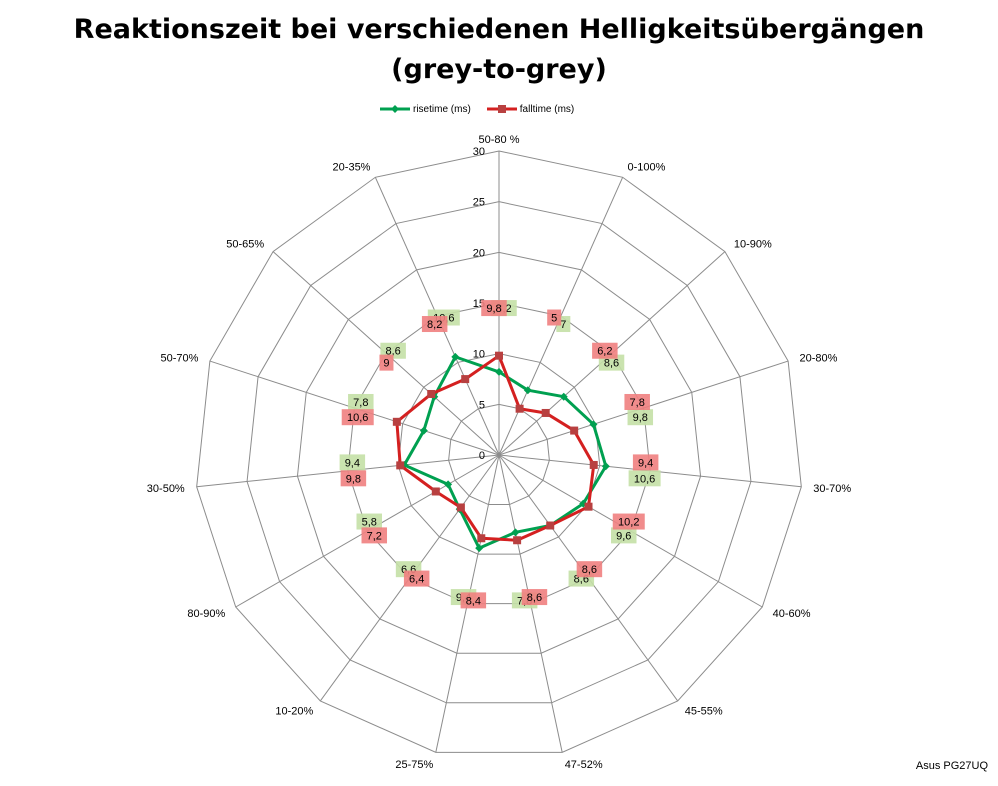 This screenshot has height=786, width=998. Describe the element at coordinates (442, 109) in the screenshot. I see `legend-label-risetime: risetime (ms)` at that location.